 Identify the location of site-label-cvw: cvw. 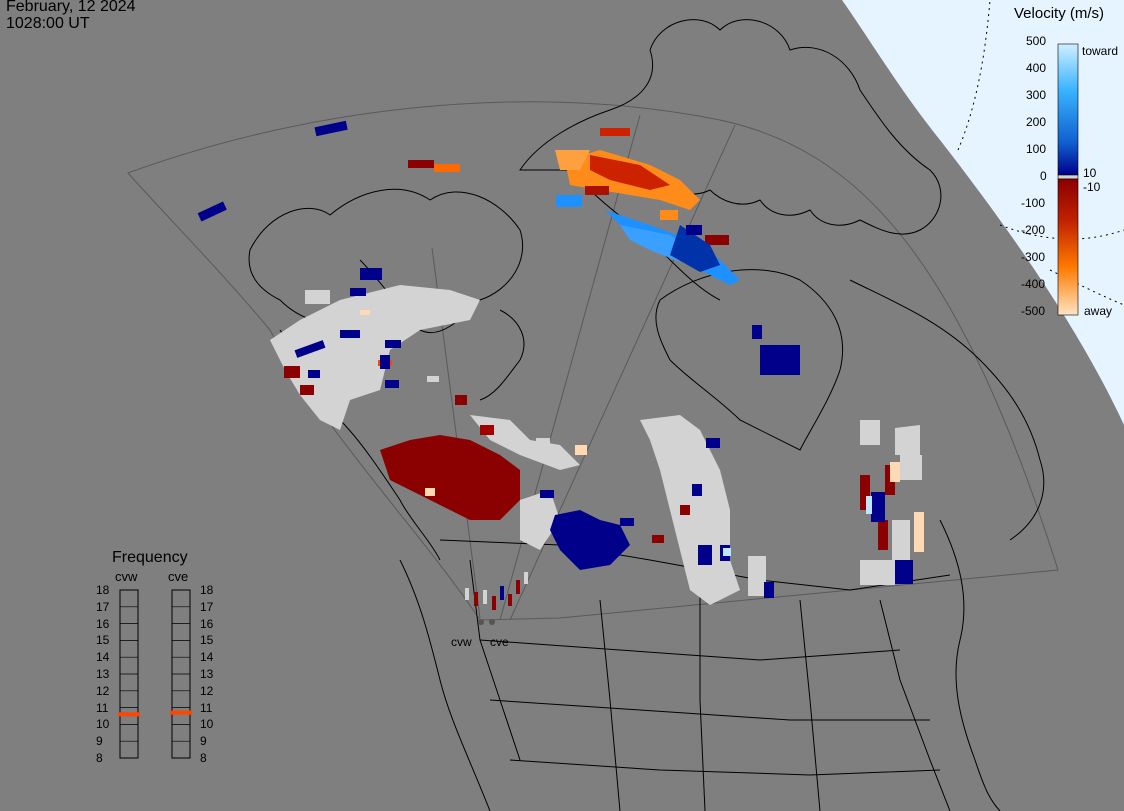
(461, 642).